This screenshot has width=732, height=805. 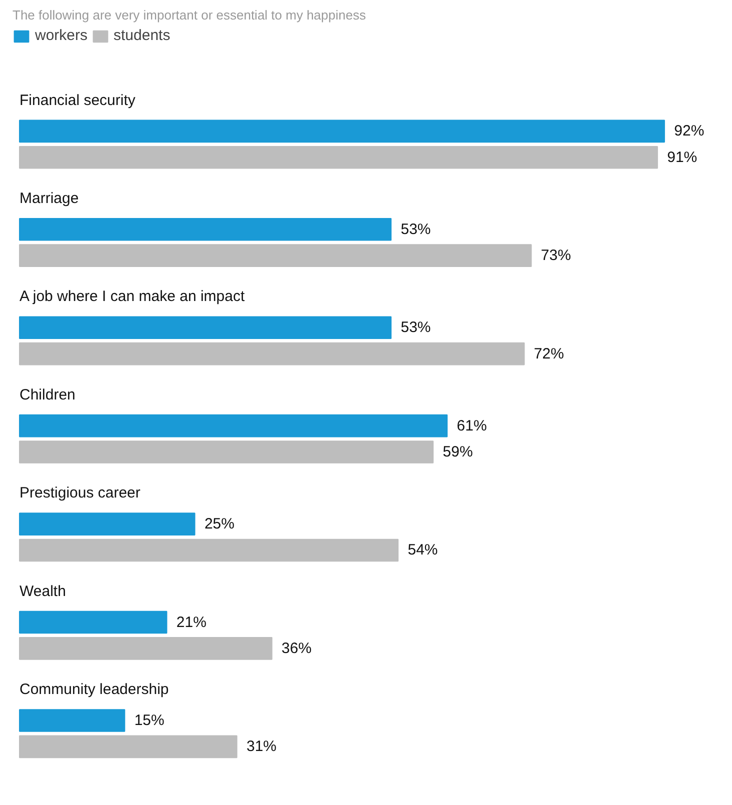 I want to click on data-label: 73%, so click(x=555, y=255).